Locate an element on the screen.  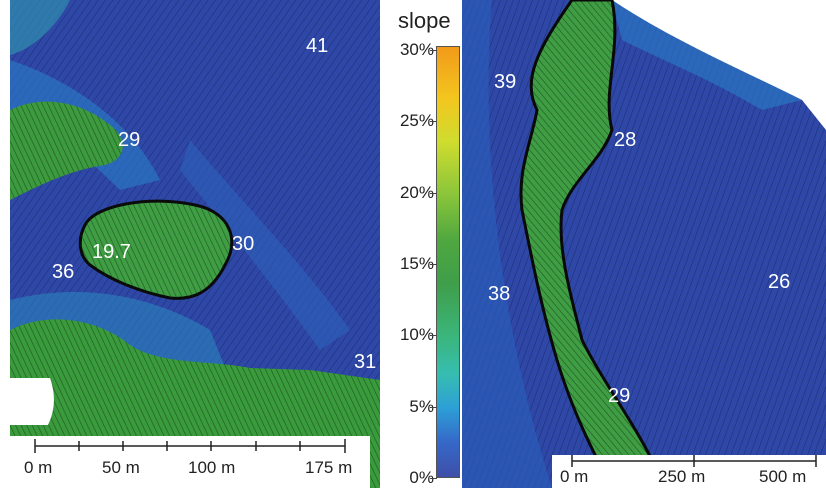
scale-label: 250 m is located at coordinates (682, 476).